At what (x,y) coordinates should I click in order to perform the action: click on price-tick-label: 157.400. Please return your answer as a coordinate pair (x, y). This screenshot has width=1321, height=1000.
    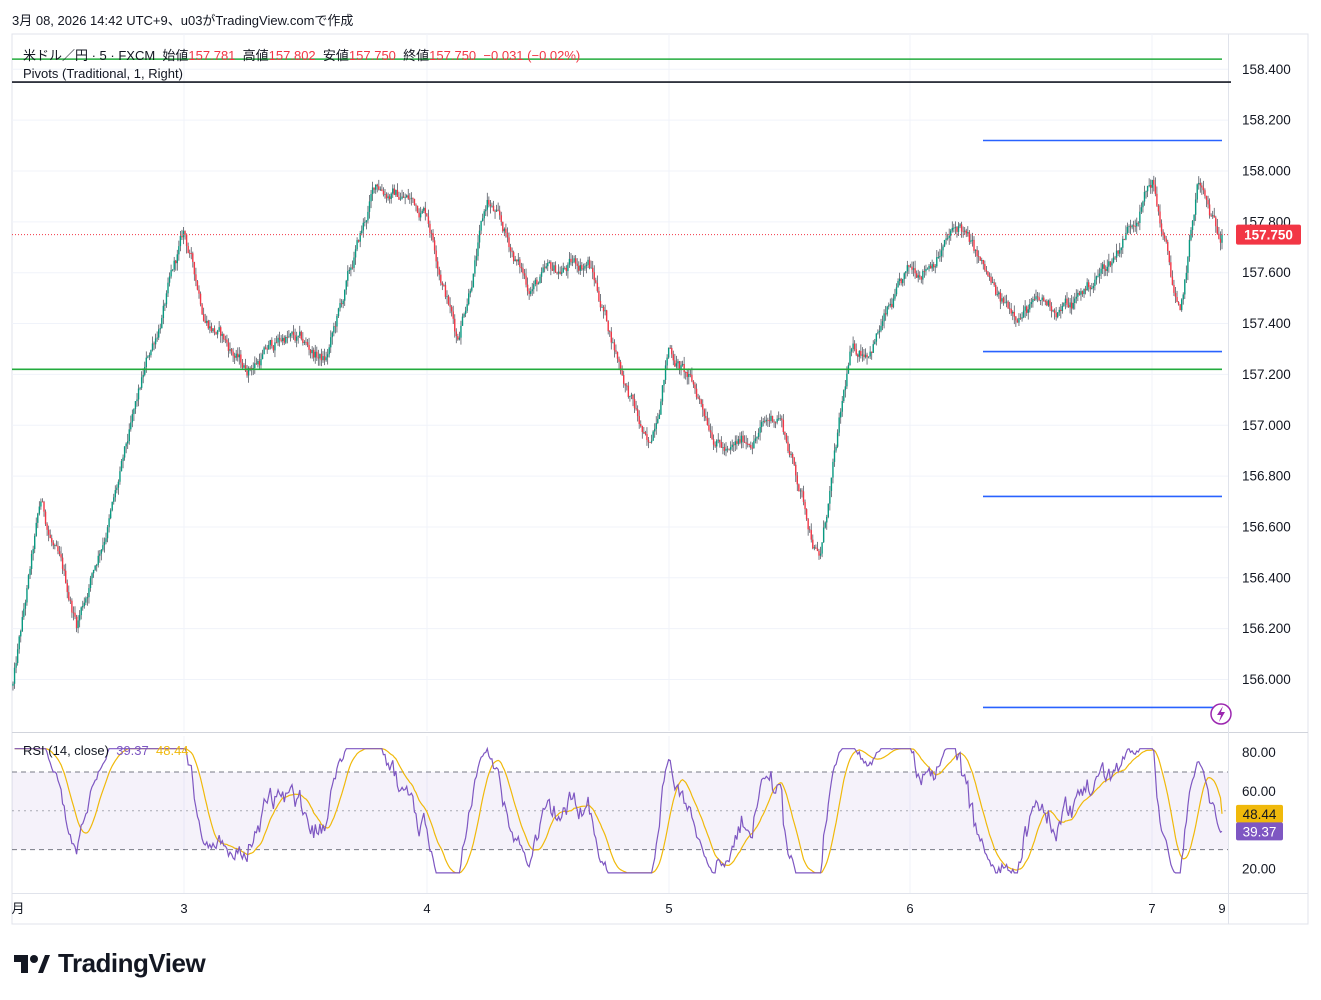
    Looking at the image, I should click on (1266, 323).